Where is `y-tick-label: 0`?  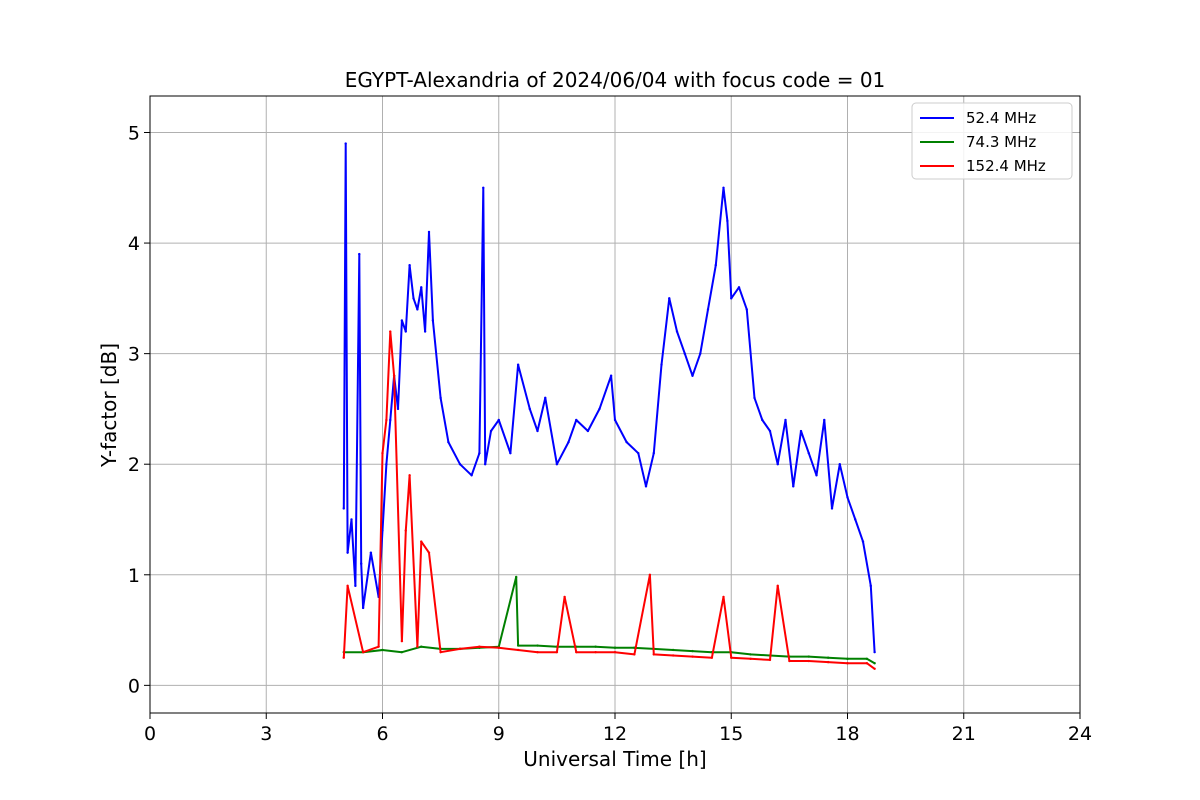
y-tick-label: 0 is located at coordinates (134, 686).